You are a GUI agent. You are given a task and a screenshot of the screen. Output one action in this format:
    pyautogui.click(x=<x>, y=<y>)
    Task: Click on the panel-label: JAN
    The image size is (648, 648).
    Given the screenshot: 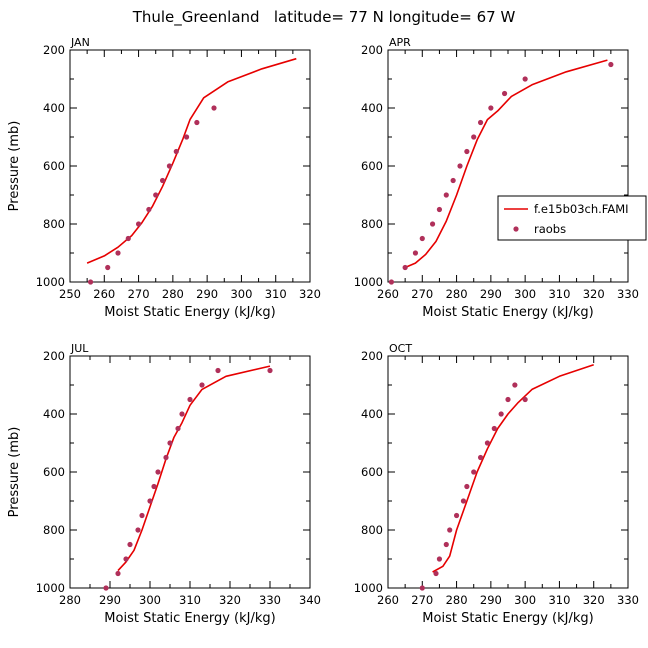 What is the action you would take?
    pyautogui.click(x=80, y=42)
    